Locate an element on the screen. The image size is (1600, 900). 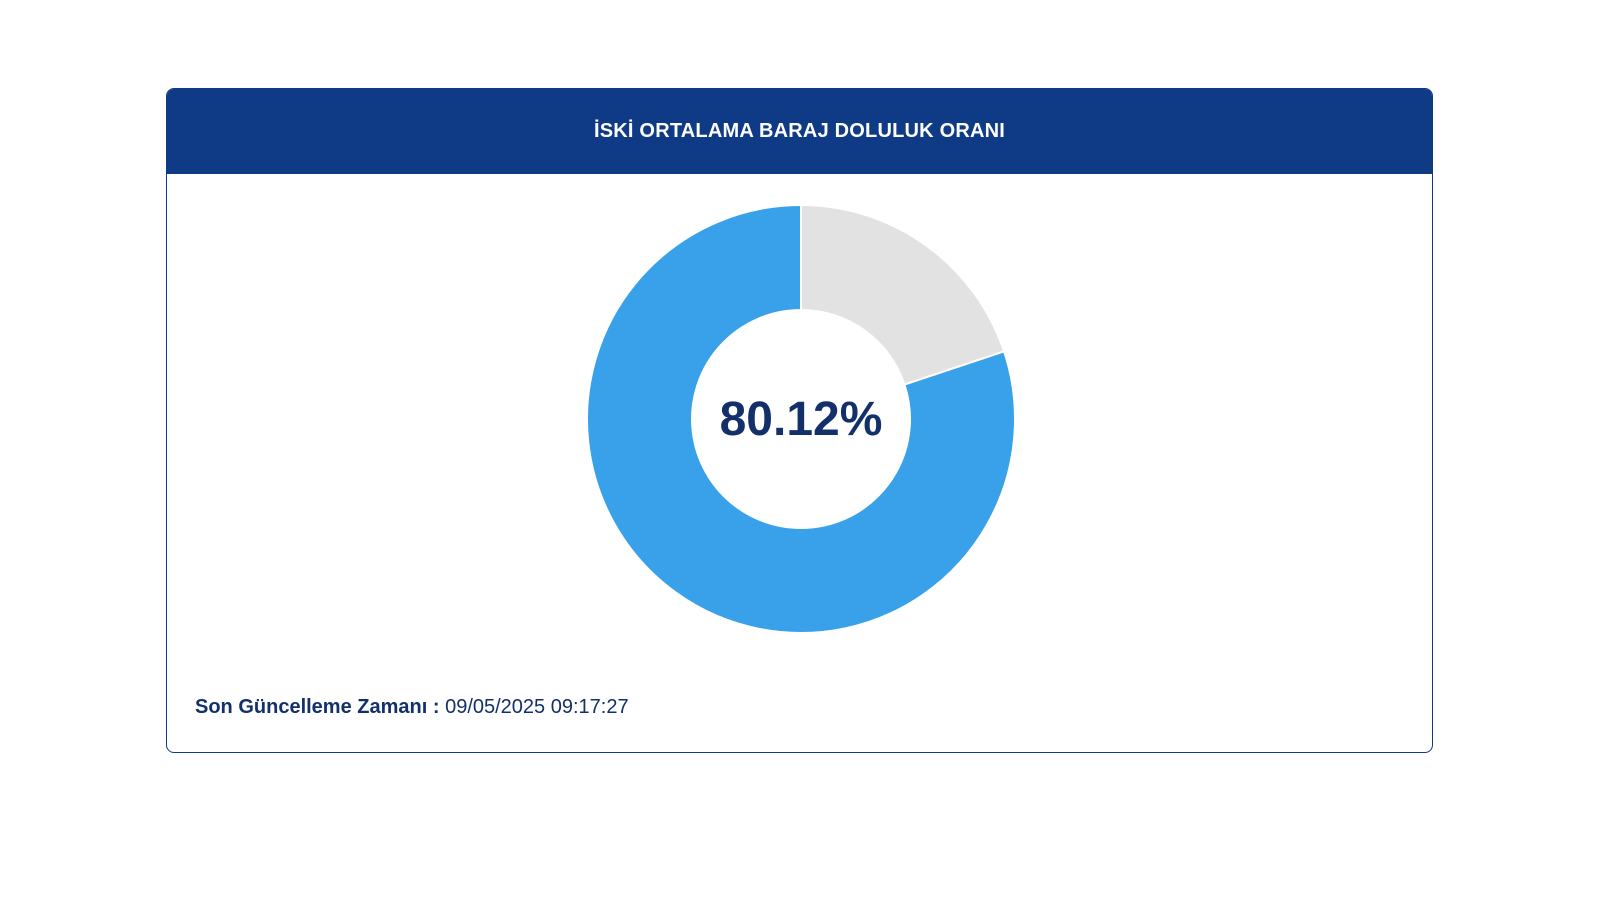
last-update-label: Son Güncelleme Zamanı : is located at coordinates (317, 707).